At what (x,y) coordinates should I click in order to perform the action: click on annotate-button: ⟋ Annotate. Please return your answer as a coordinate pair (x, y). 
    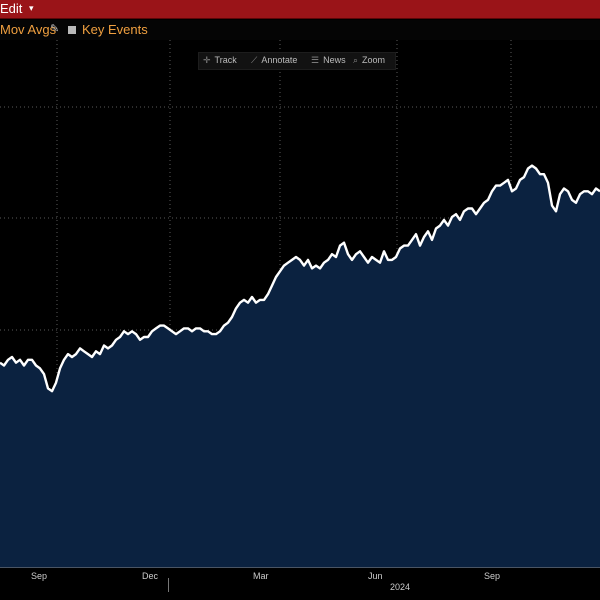
    Looking at the image, I should click on (274, 60).